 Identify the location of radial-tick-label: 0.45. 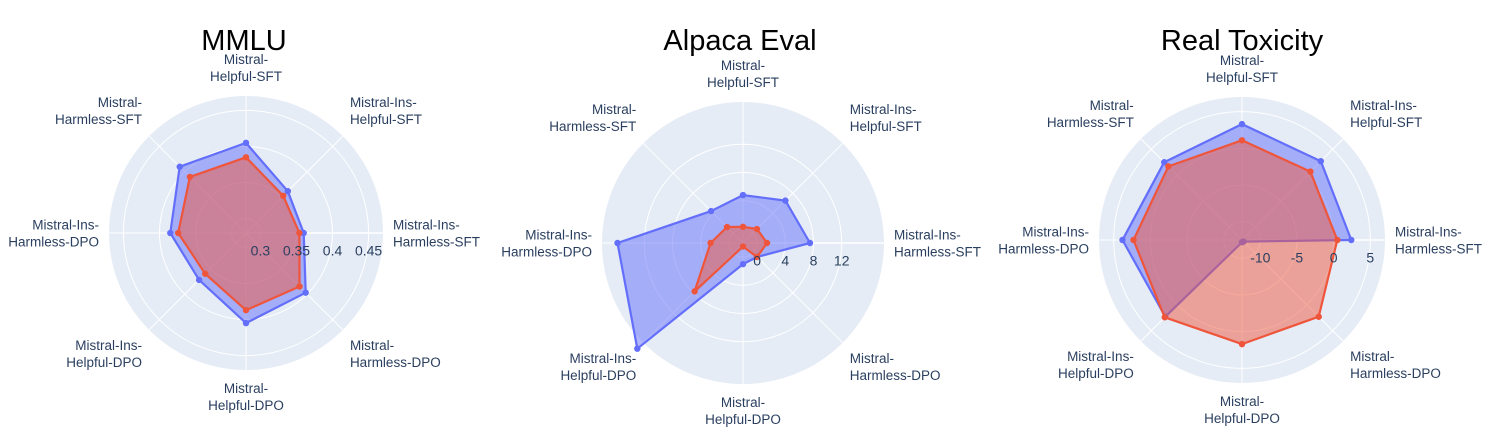
(368, 250).